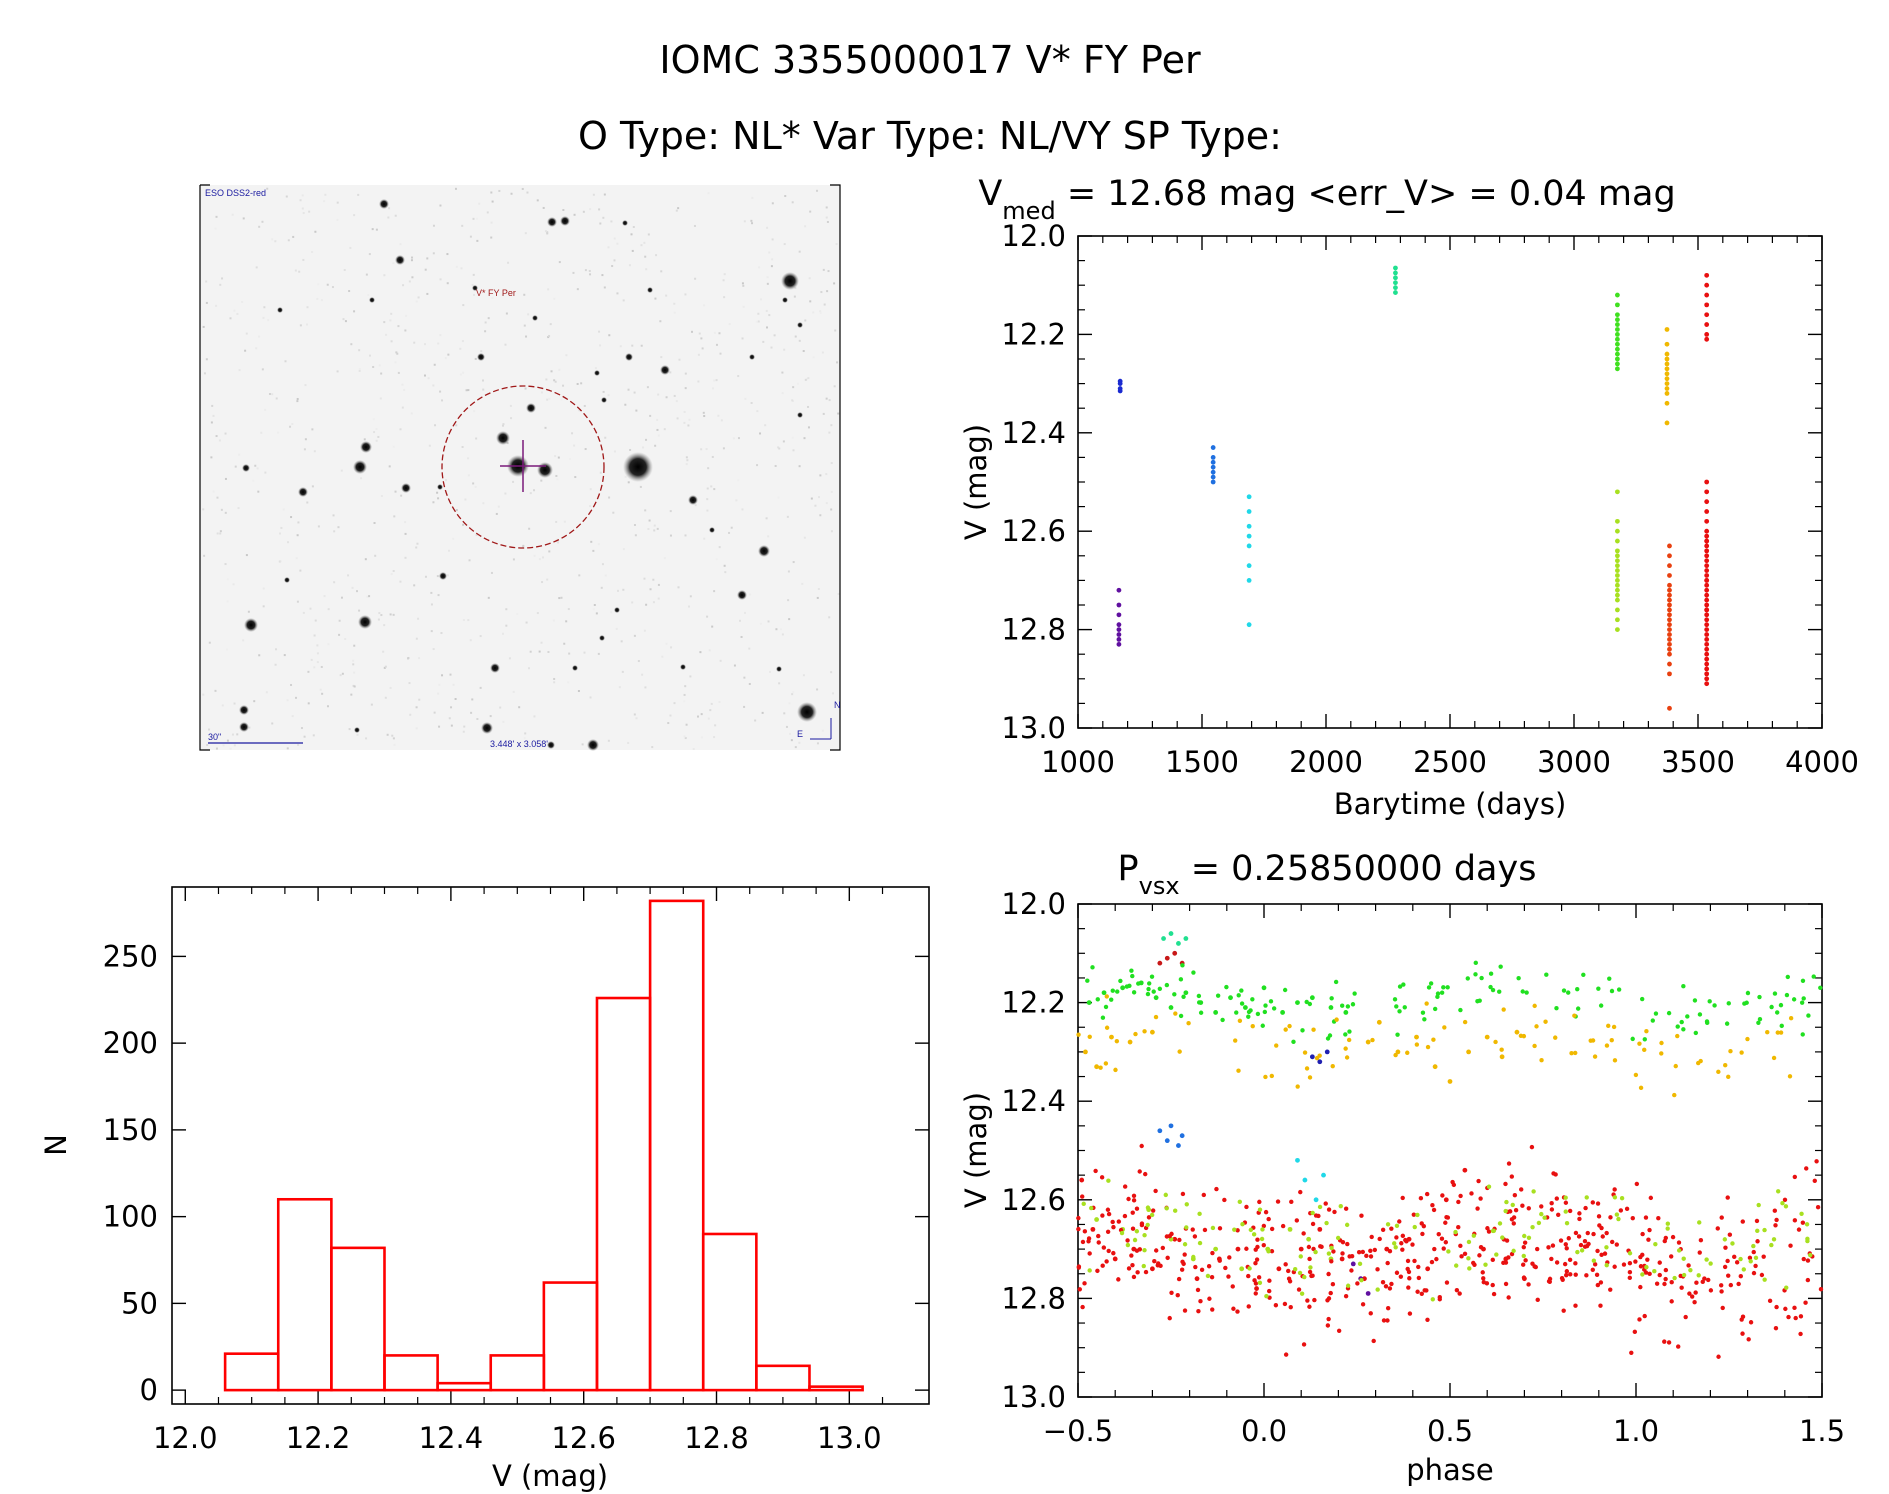 The height and width of the screenshot is (1494, 1889). I want to click on histogram-xtick-label: 12.4, so click(451, 1438).